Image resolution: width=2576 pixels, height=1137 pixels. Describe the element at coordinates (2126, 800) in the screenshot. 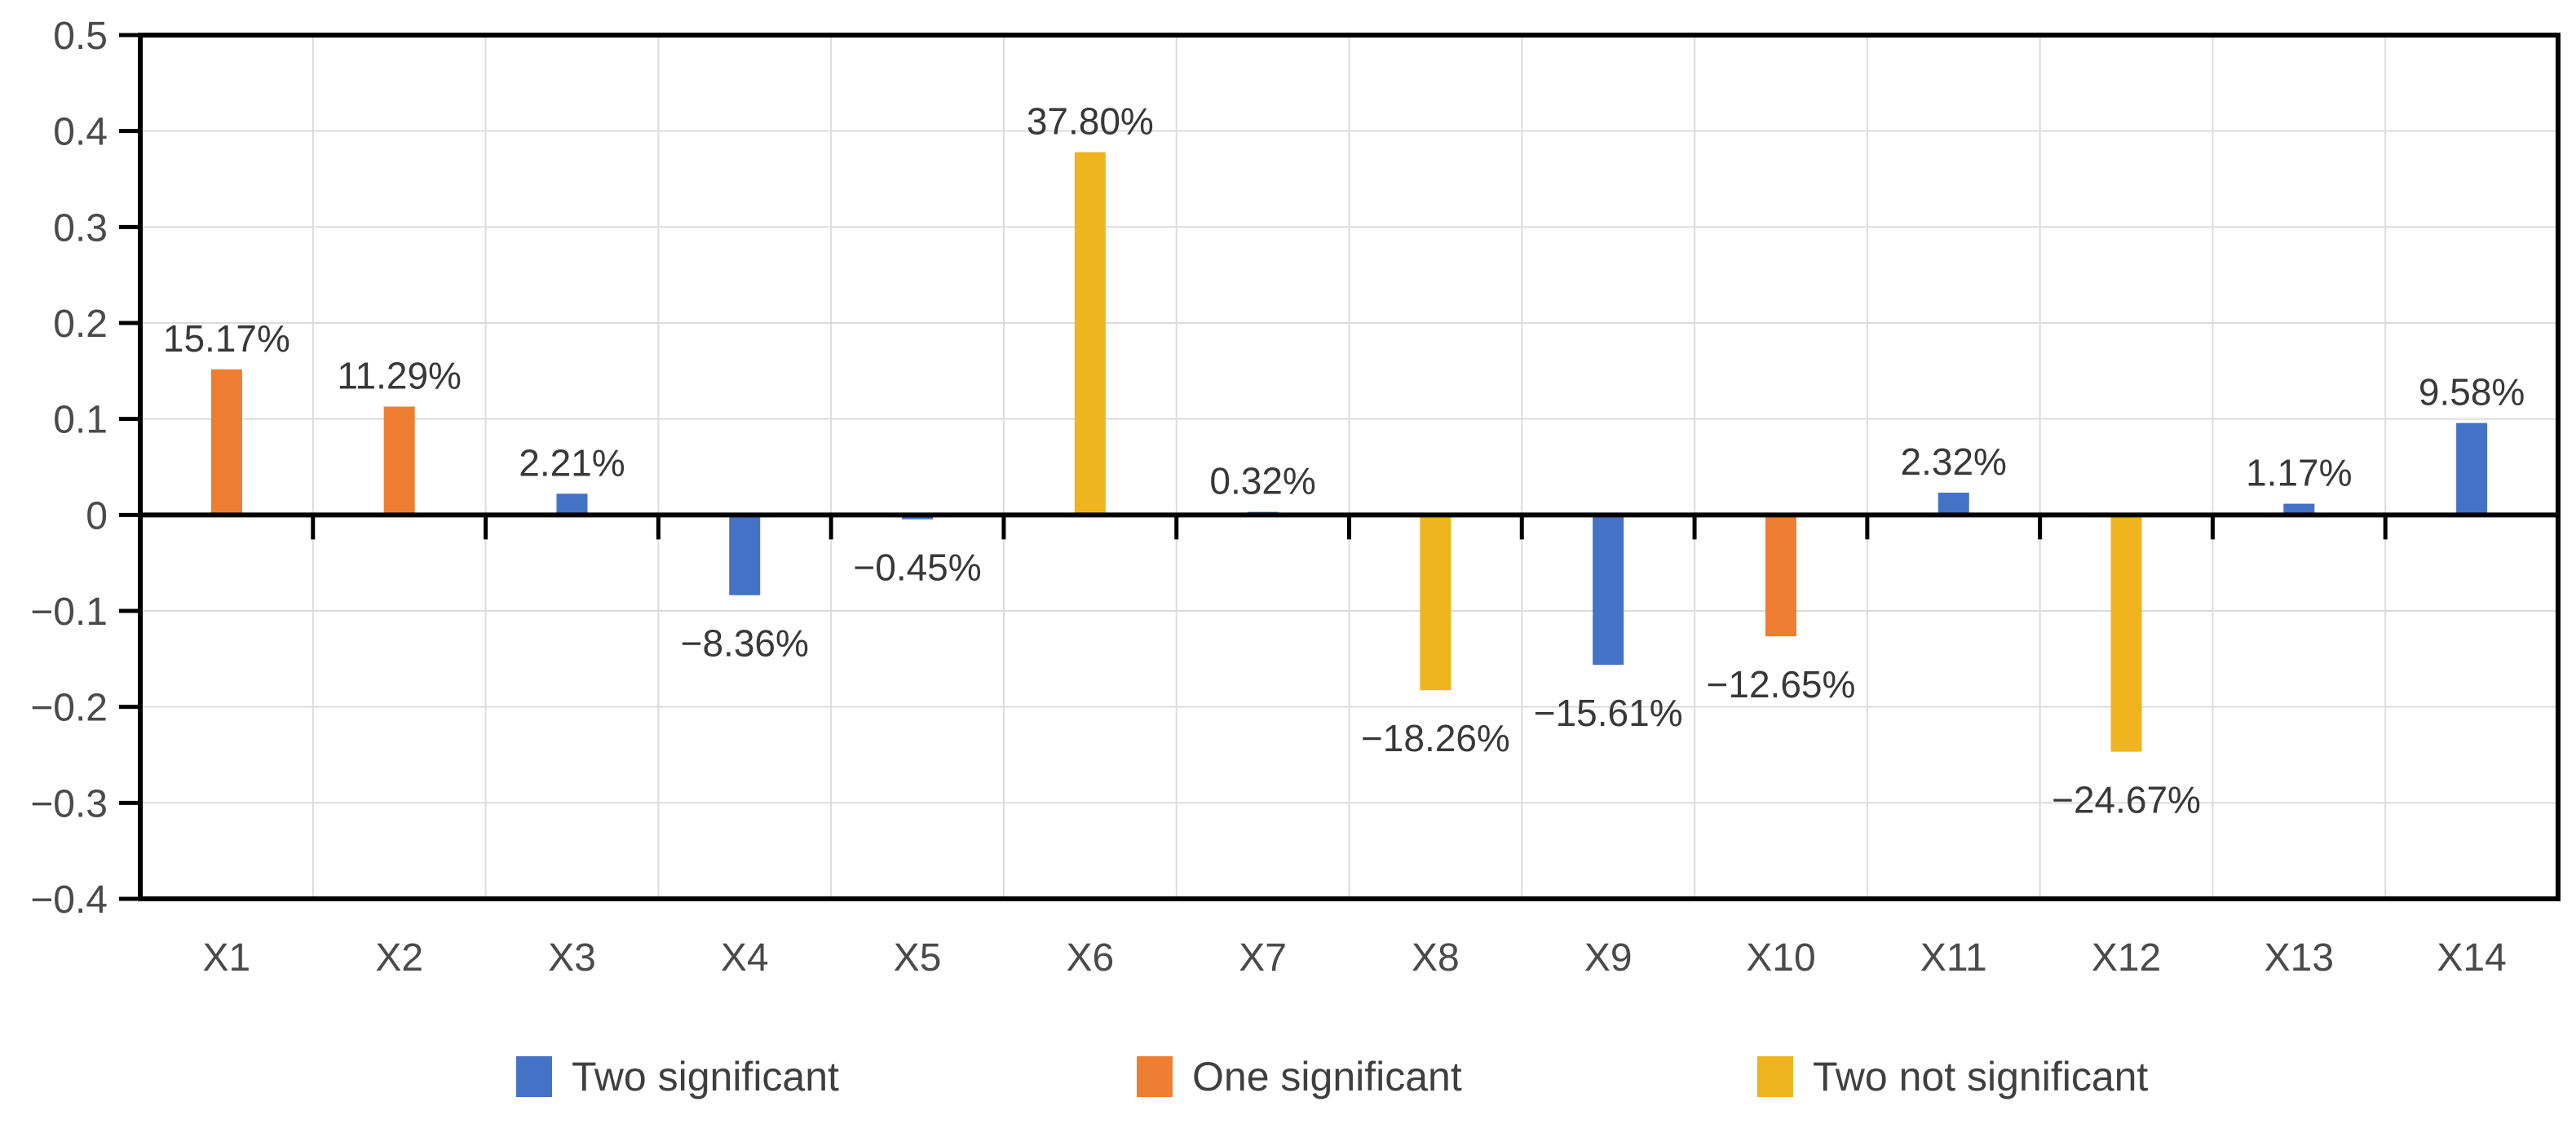

I see `data-label-x12: −24.67%` at that location.